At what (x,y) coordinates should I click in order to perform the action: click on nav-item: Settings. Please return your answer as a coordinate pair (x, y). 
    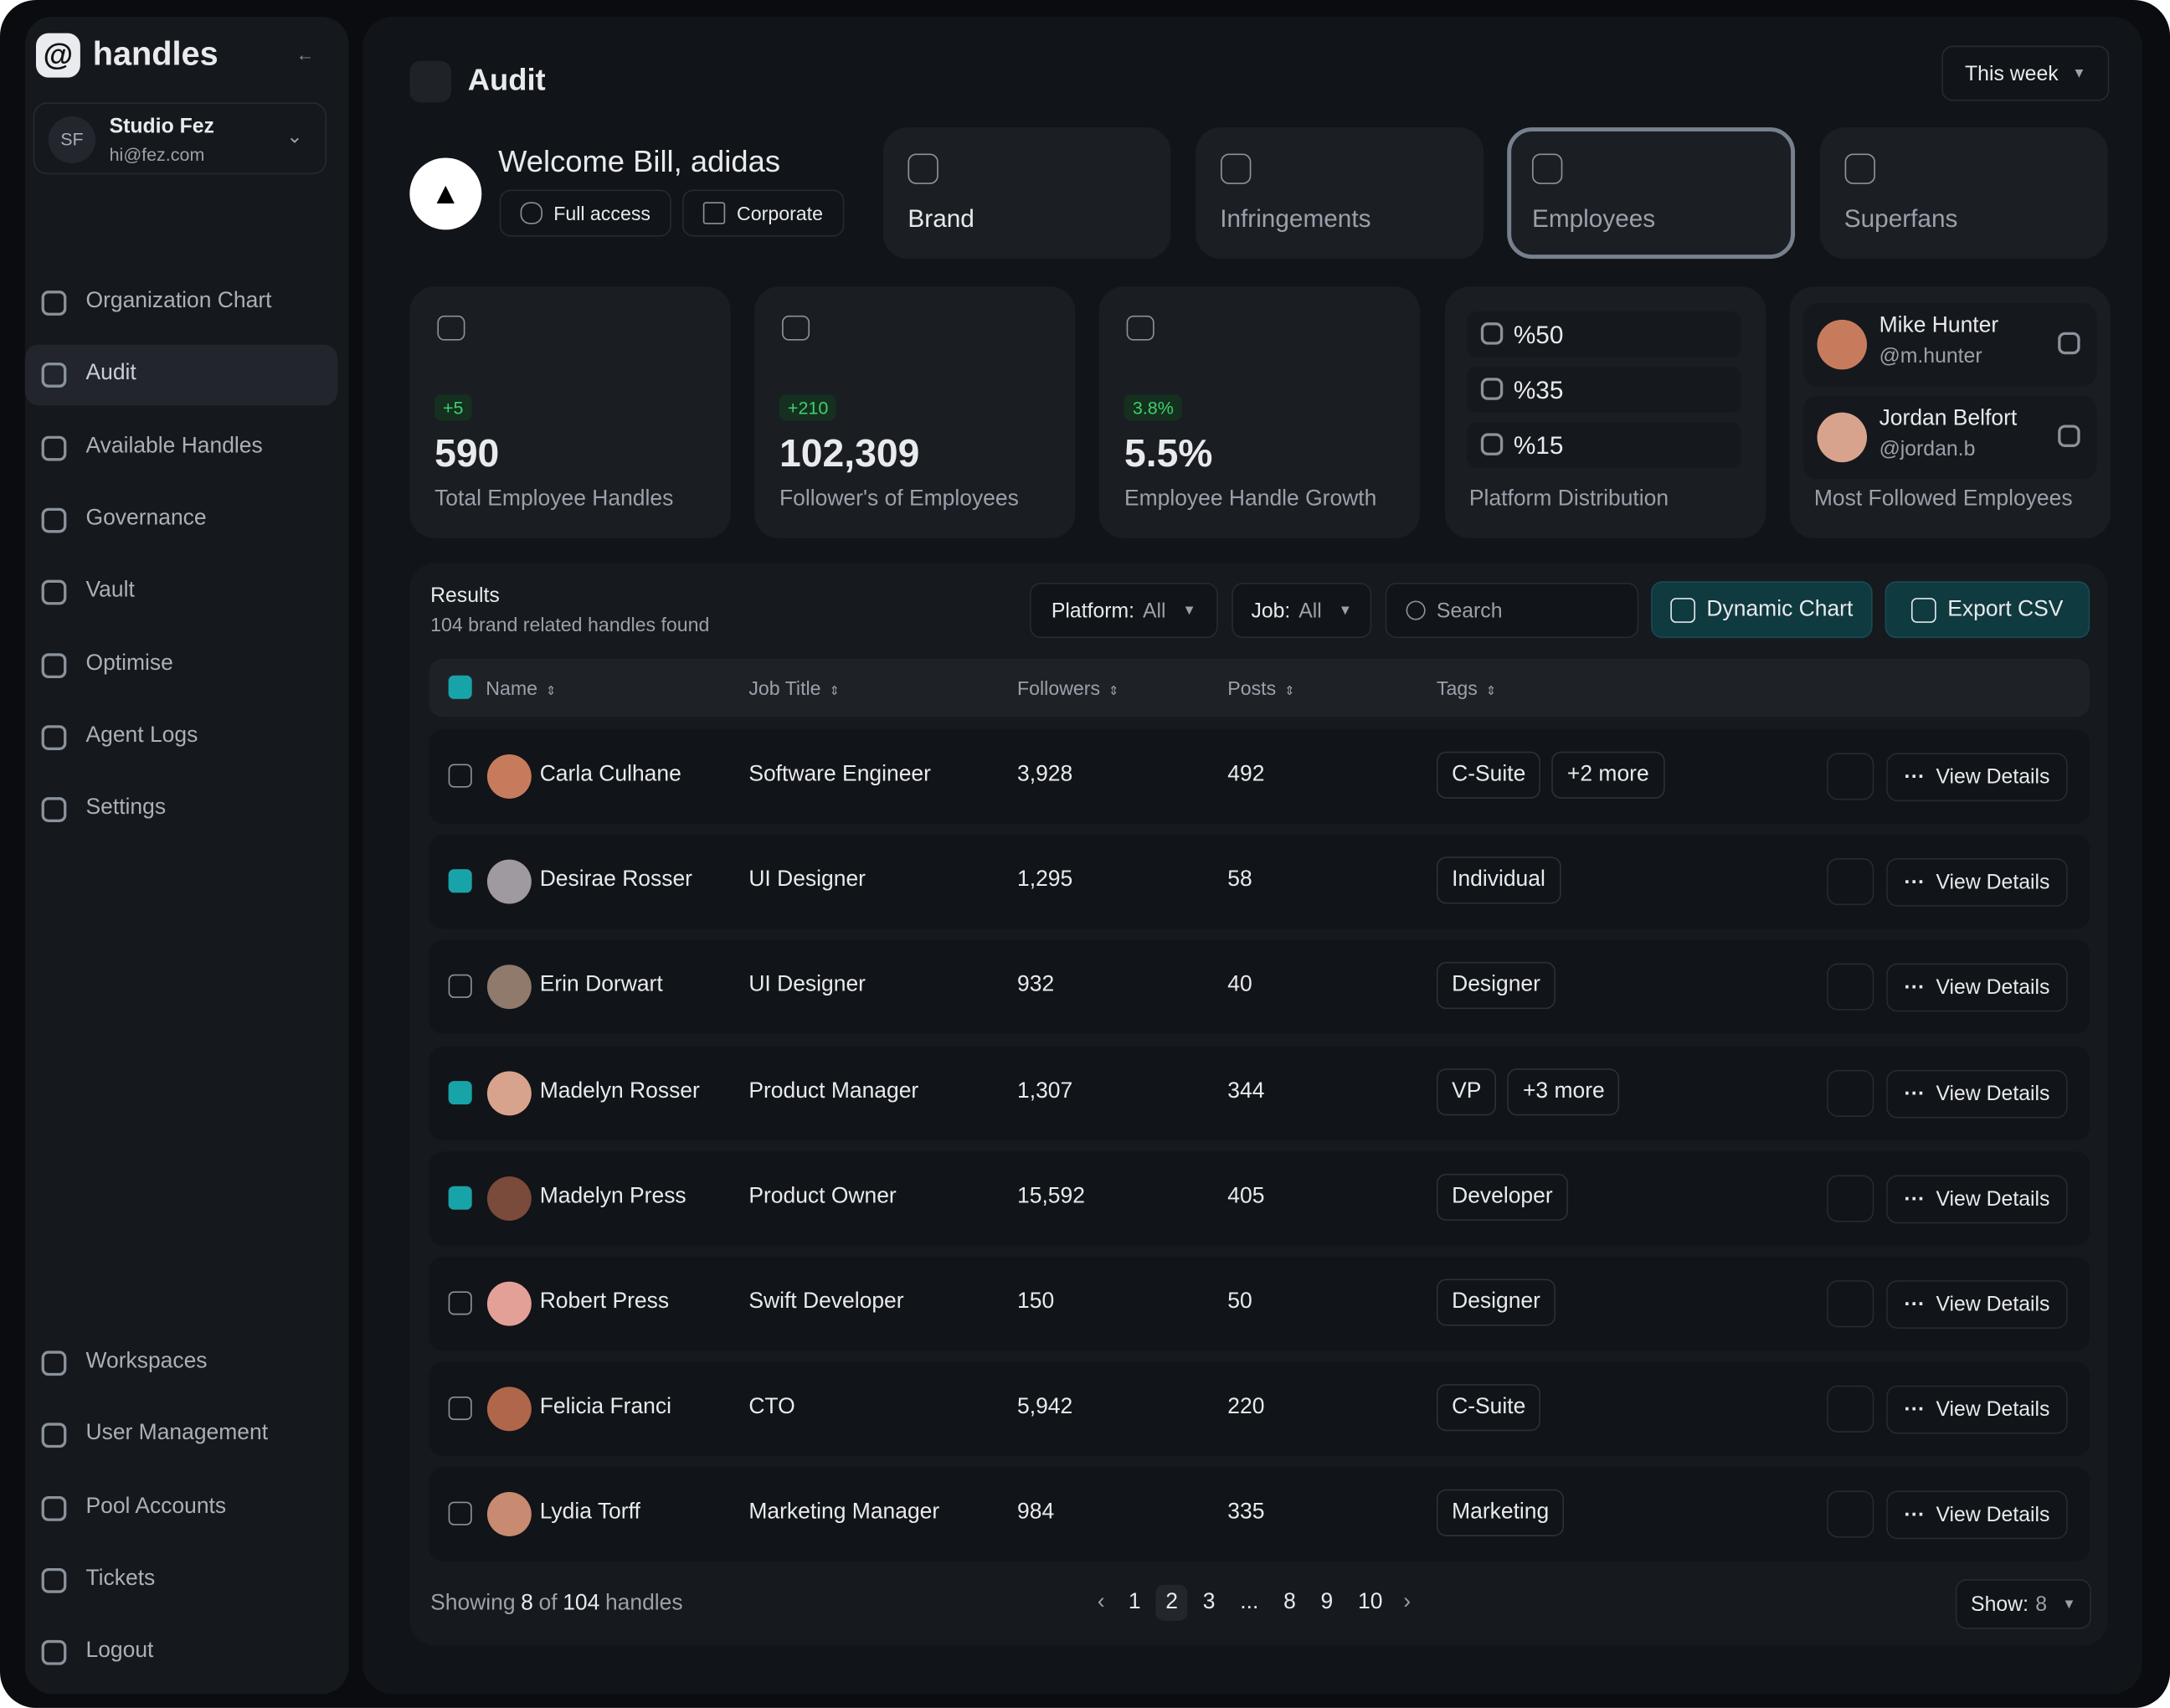
    Looking at the image, I should click on (182, 810).